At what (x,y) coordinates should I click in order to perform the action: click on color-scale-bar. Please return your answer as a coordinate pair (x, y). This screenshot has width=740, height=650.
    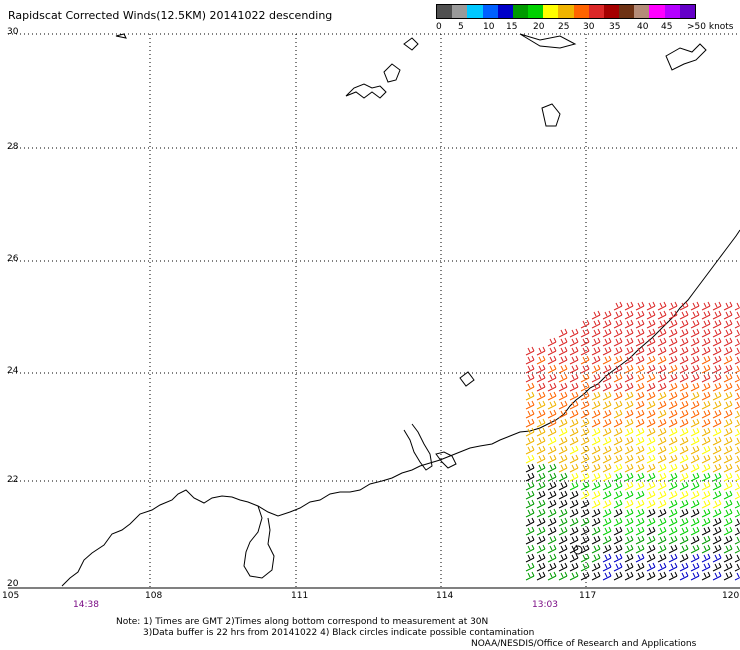
    Looking at the image, I should click on (566, 11).